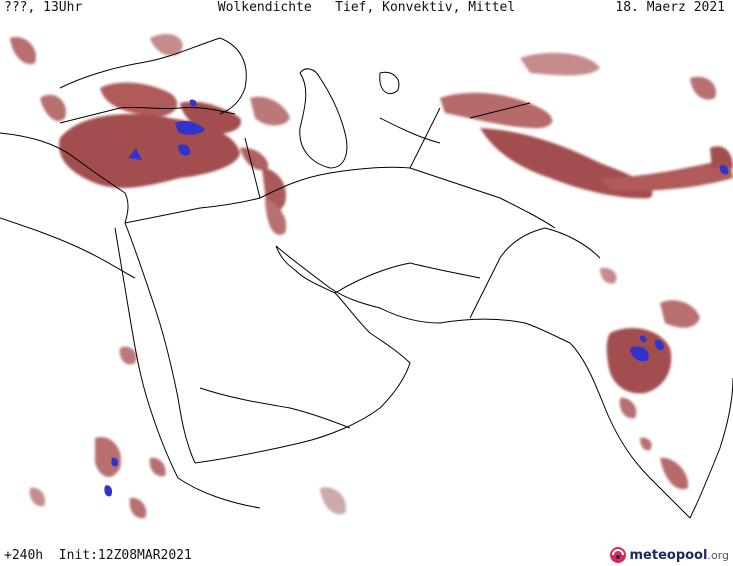  Describe the element at coordinates (670, 7) in the screenshot. I see `valid-date-label: 18. Maerz 2021` at that location.